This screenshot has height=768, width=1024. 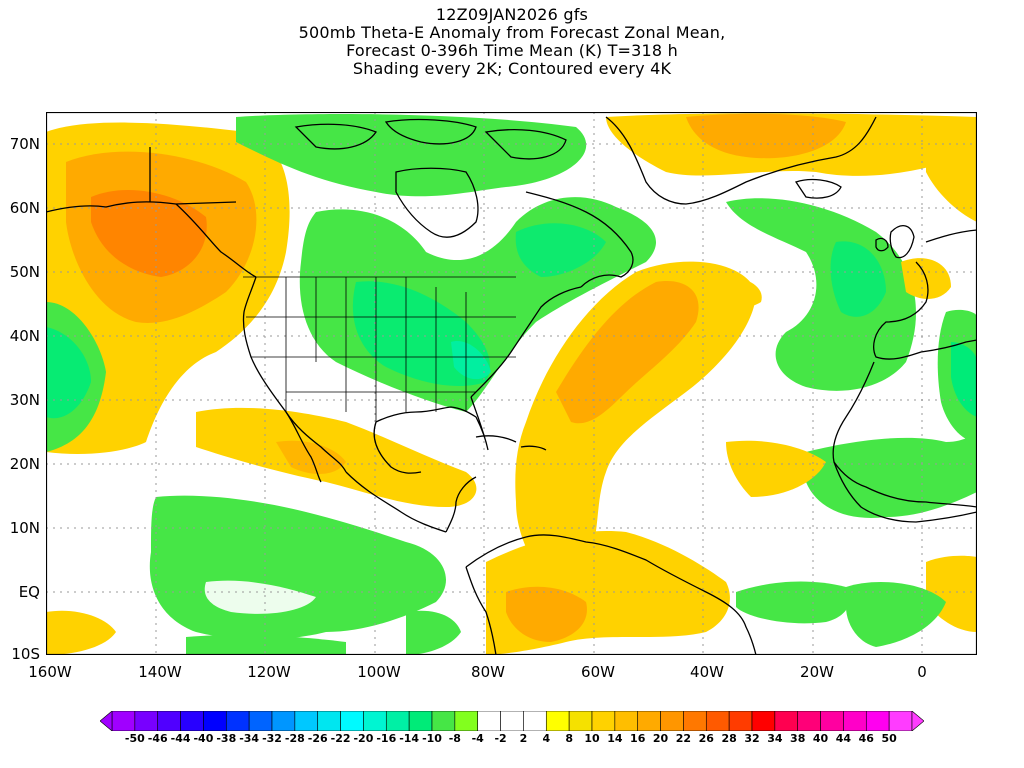 I want to click on colorbar-tick-label: 38, so click(x=798, y=738).